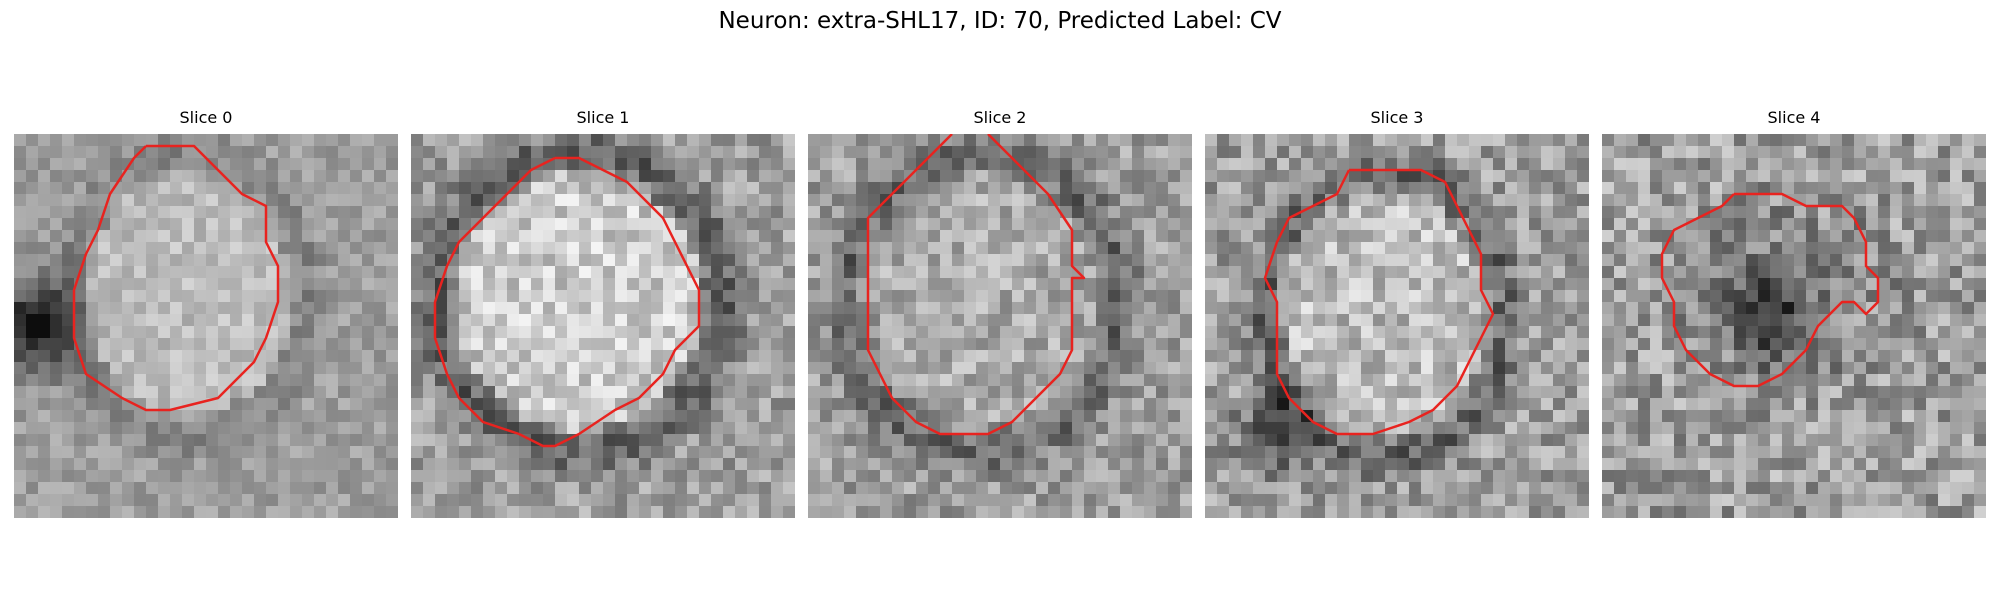  Describe the element at coordinates (1000, 117) in the screenshot. I see `slice-title: Slice 2` at that location.